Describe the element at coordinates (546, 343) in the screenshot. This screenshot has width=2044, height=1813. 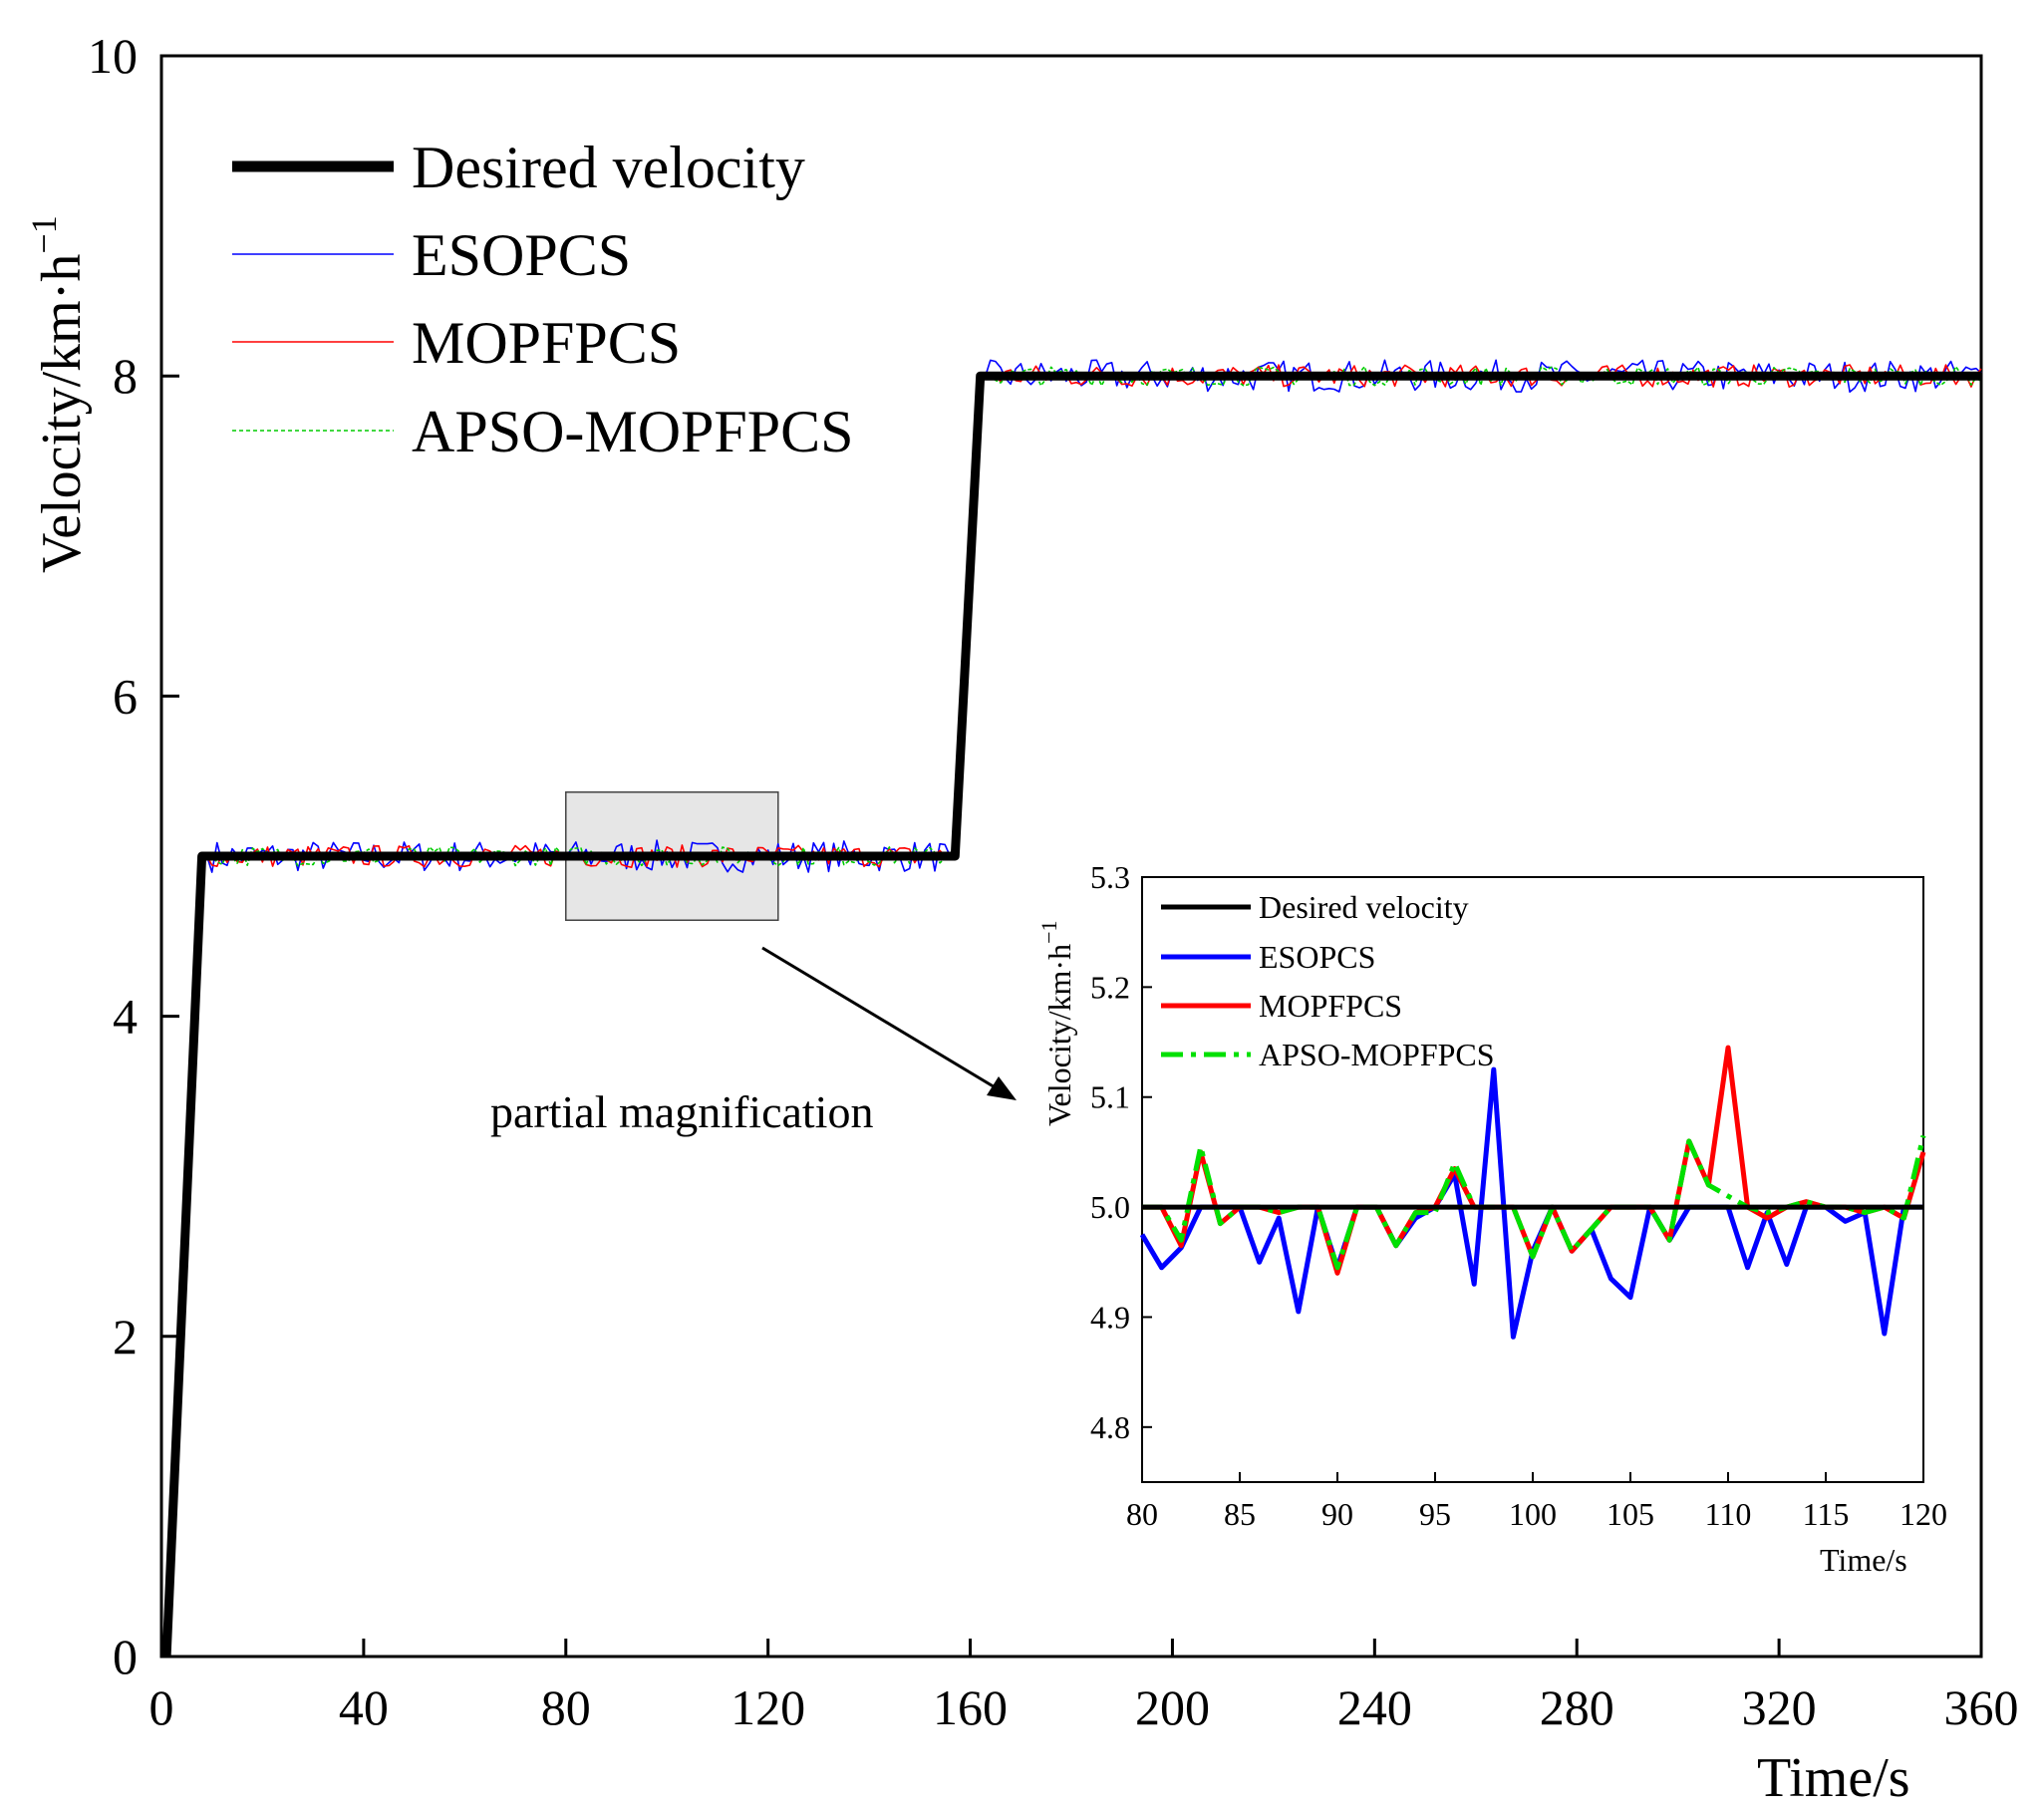
I see `main-legend-label-mopfpcs: MOPFPCS` at that location.